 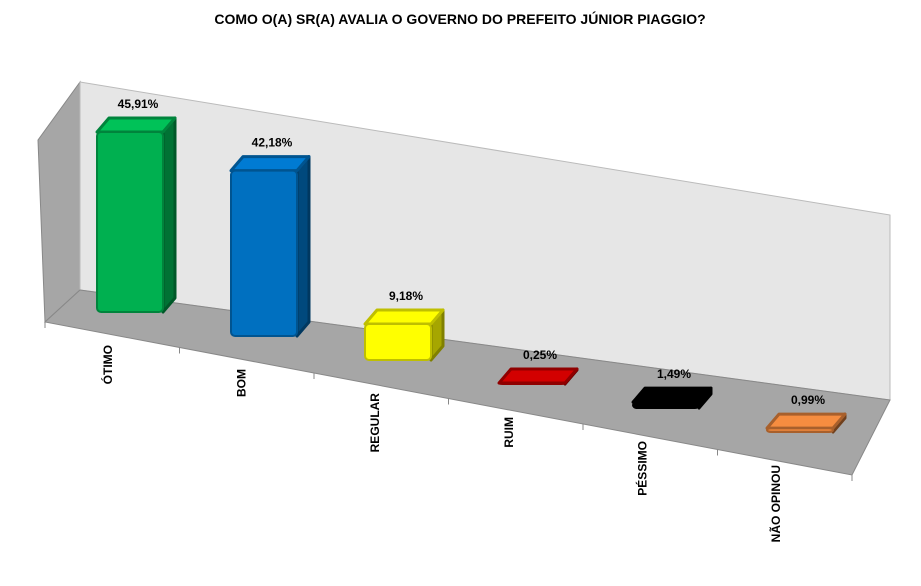 What do you see at coordinates (540, 355) in the screenshot?
I see `data-label: 0,25%` at bounding box center [540, 355].